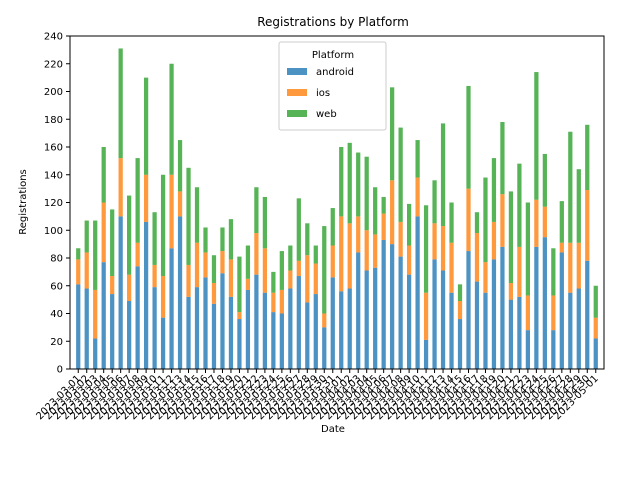 The height and width of the screenshot is (480, 640). What do you see at coordinates (335, 72) in the screenshot?
I see `legend-label-android: android` at bounding box center [335, 72].